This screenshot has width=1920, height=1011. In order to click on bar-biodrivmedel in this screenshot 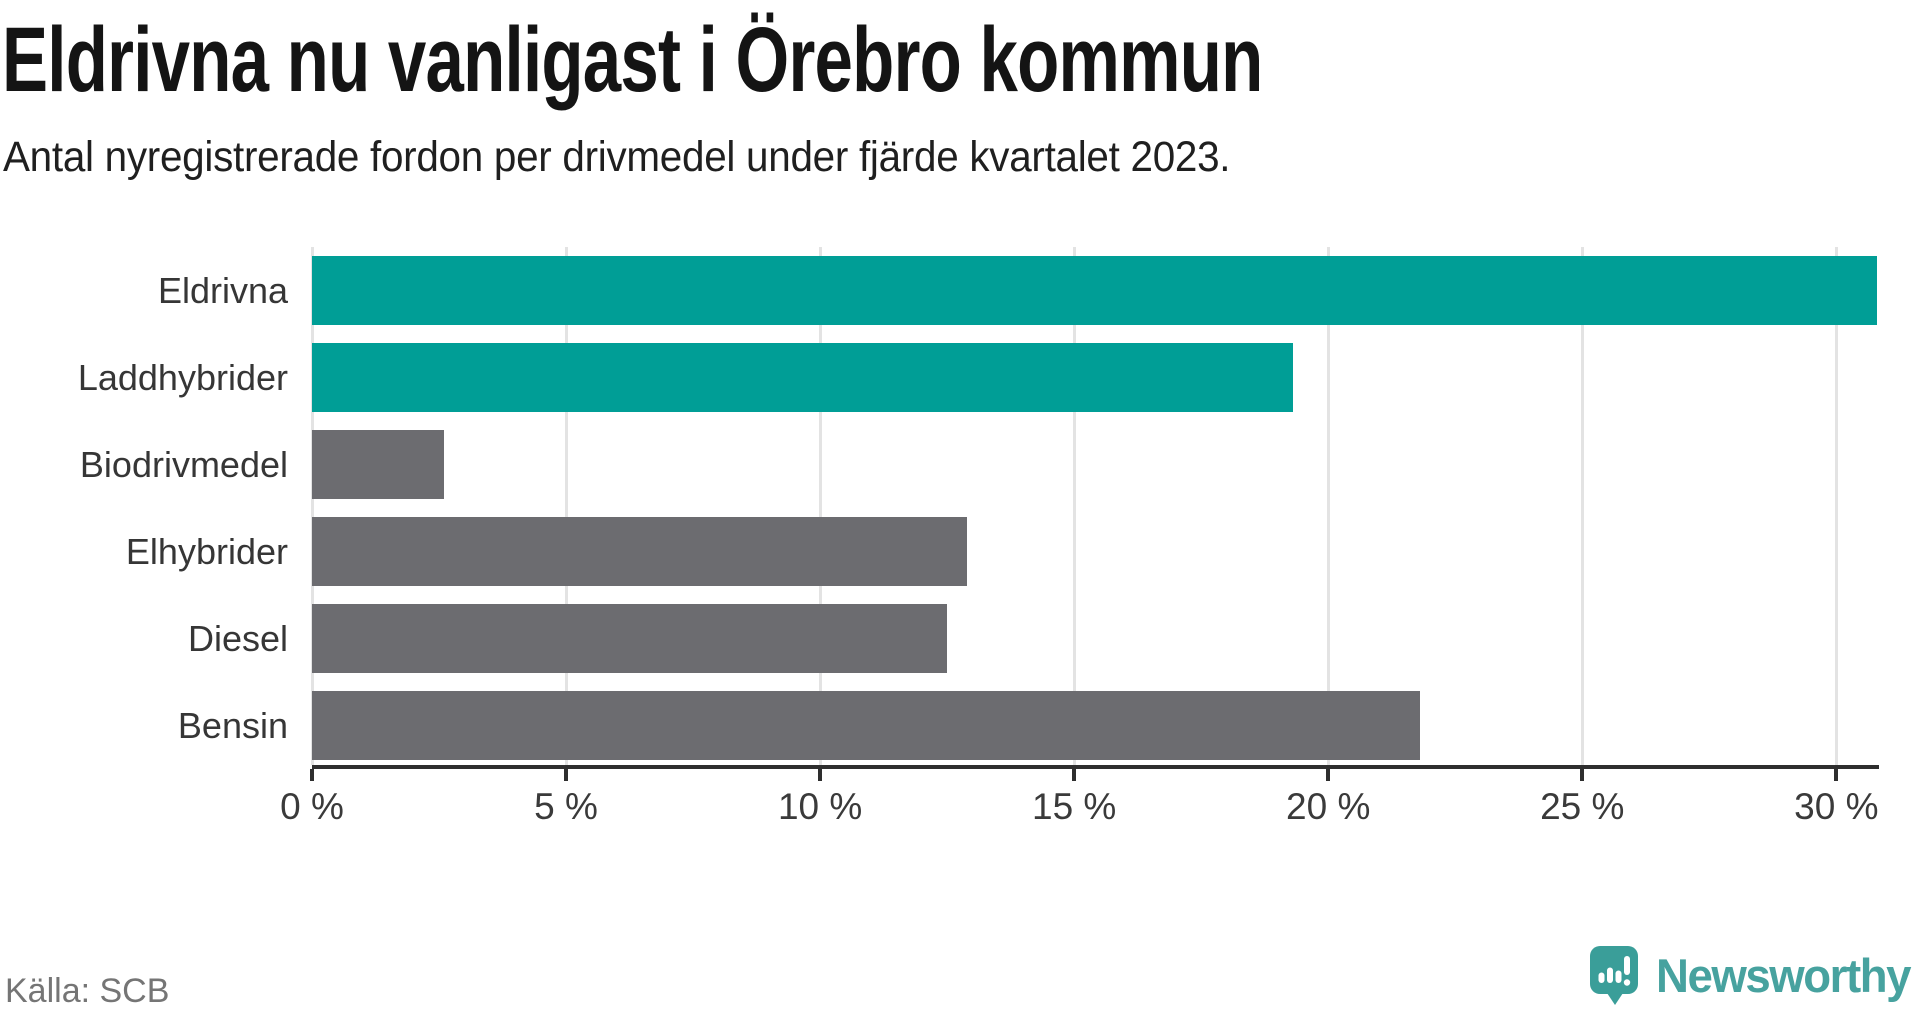, I will do `click(378, 464)`.